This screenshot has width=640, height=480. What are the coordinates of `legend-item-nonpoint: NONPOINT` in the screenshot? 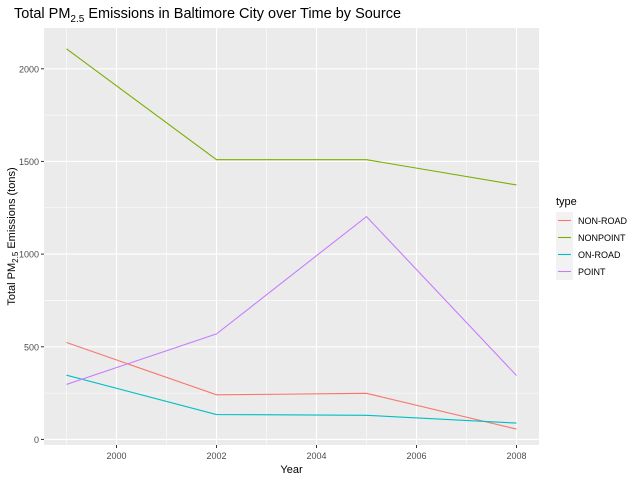 It's located at (591, 237).